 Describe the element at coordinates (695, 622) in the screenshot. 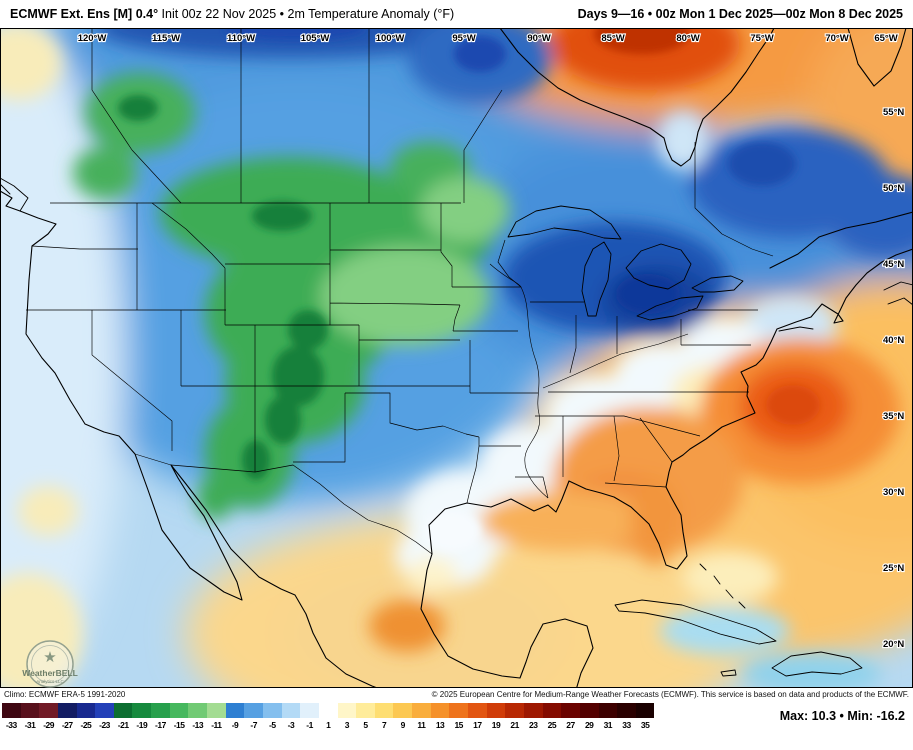

I see `cuba` at that location.